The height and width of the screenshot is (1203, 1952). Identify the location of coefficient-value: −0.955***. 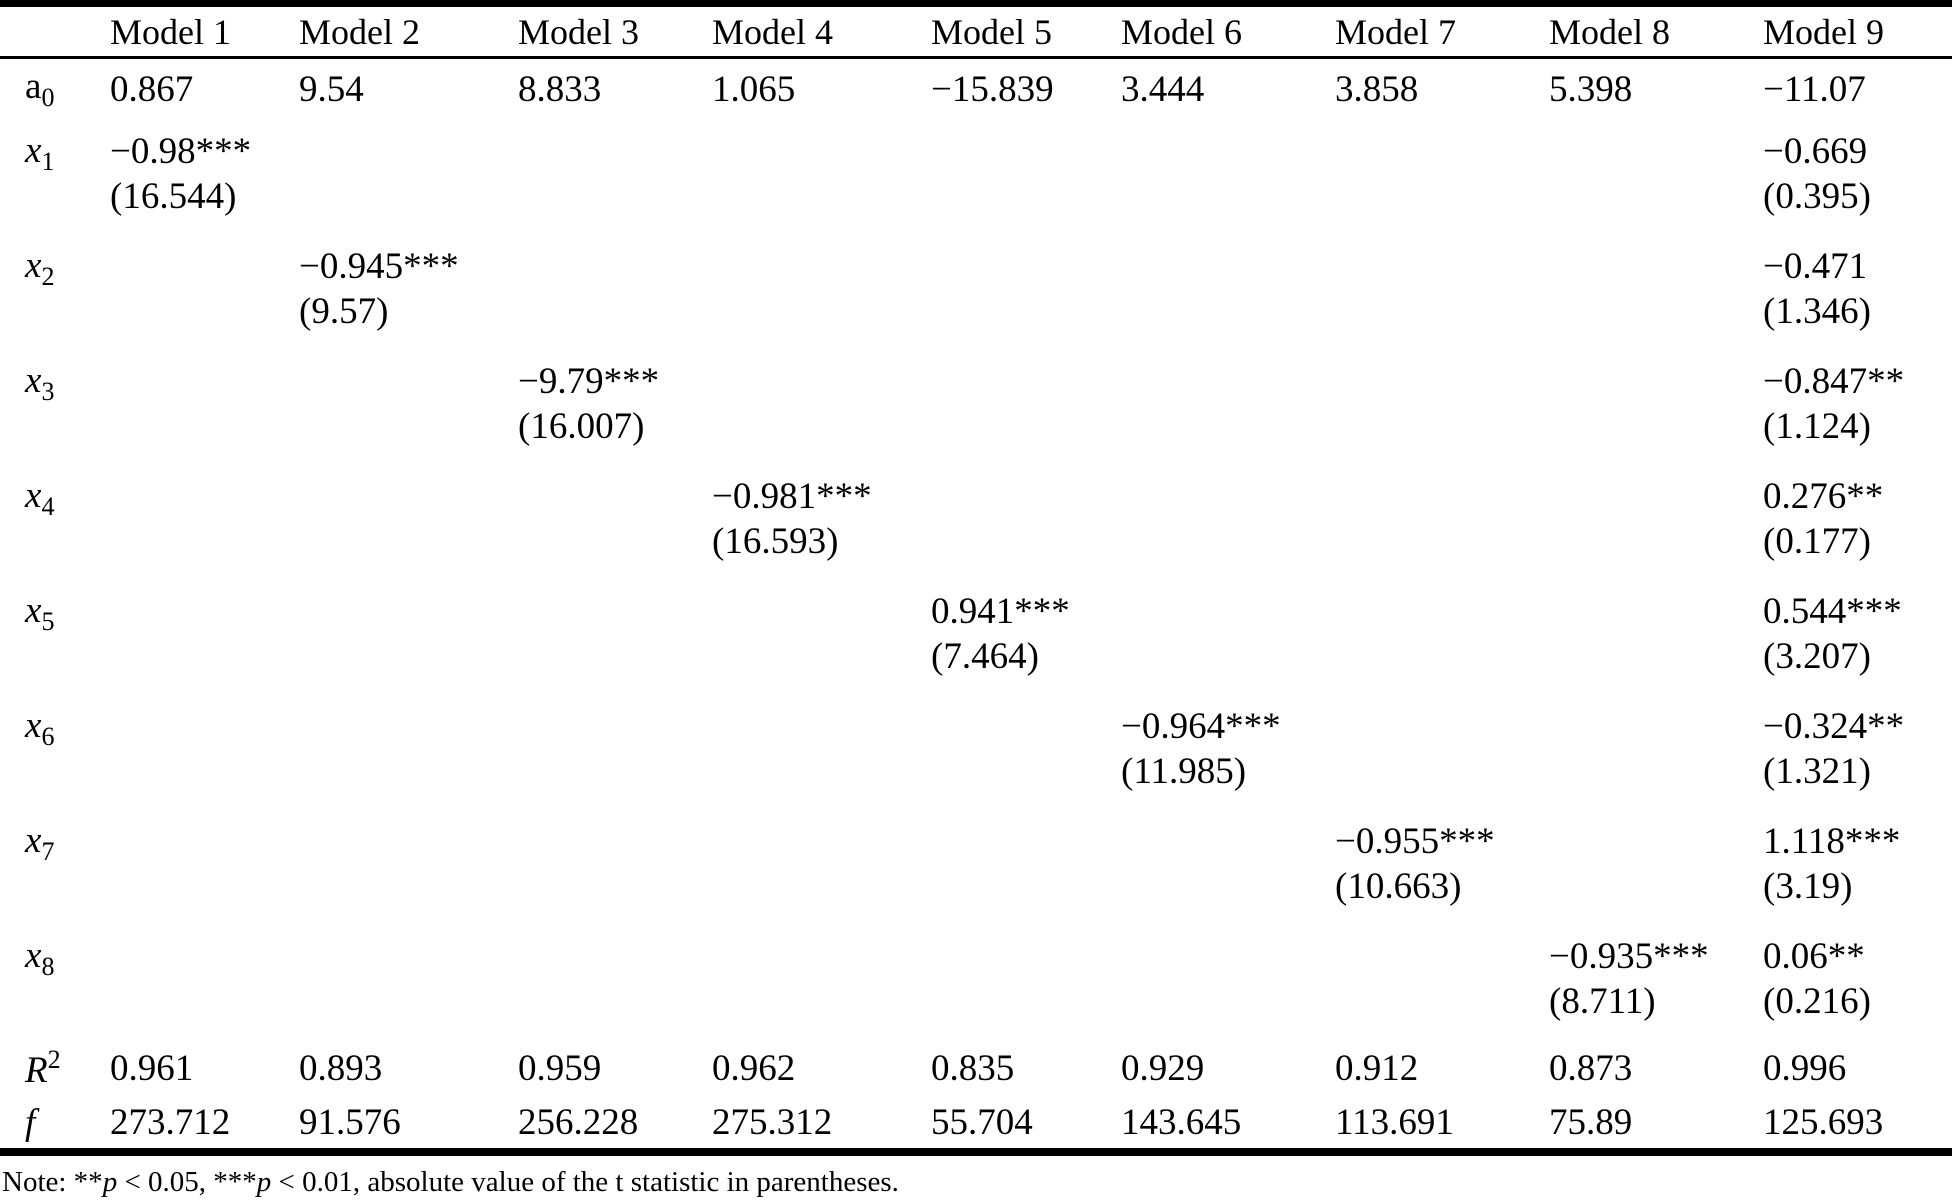
(1415, 841).